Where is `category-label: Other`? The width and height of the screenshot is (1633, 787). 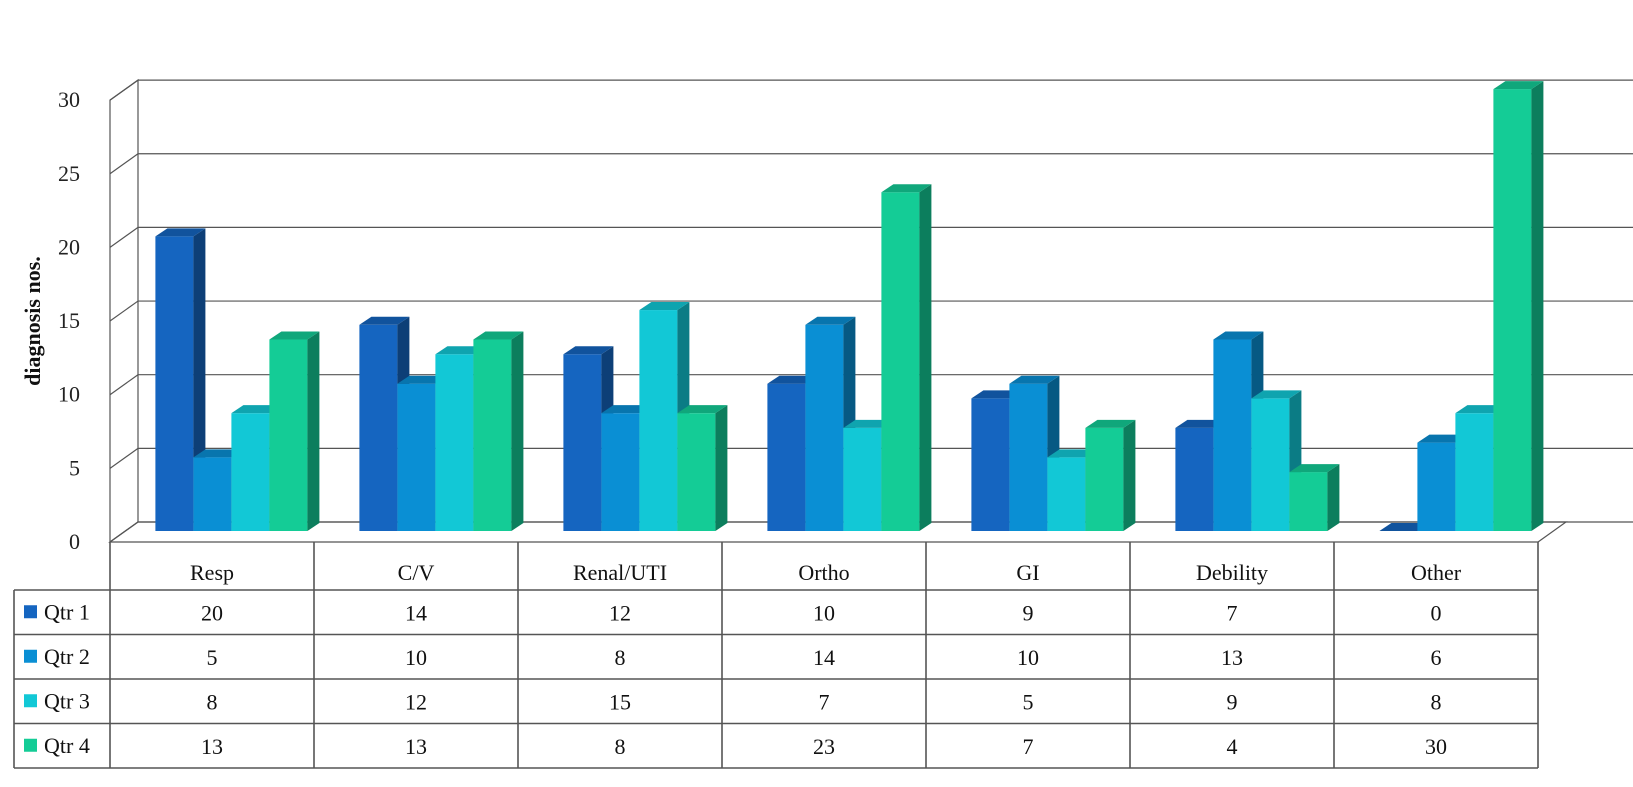 category-label: Other is located at coordinates (1436, 572).